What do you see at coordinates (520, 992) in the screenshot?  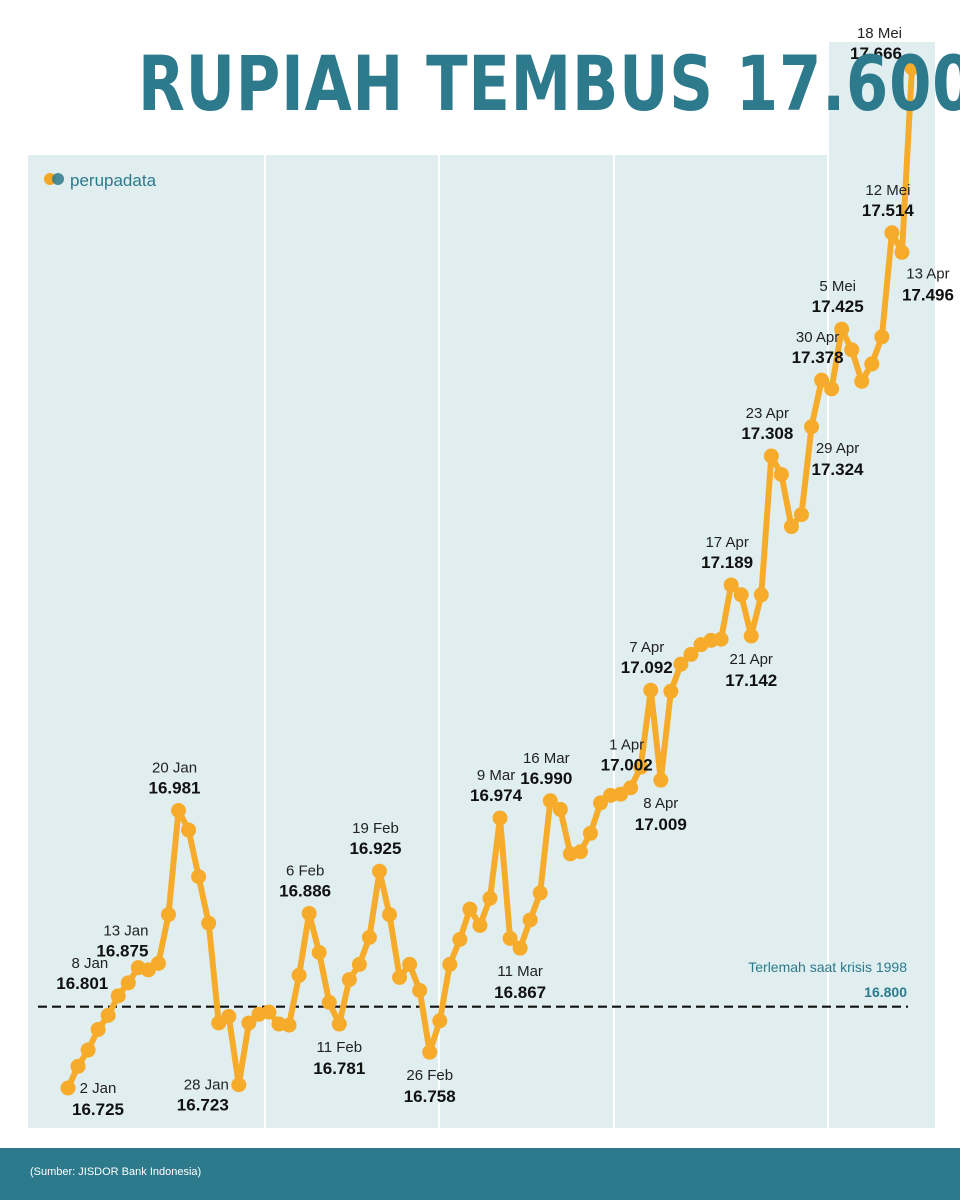 I see `annotation-value: 16.867` at bounding box center [520, 992].